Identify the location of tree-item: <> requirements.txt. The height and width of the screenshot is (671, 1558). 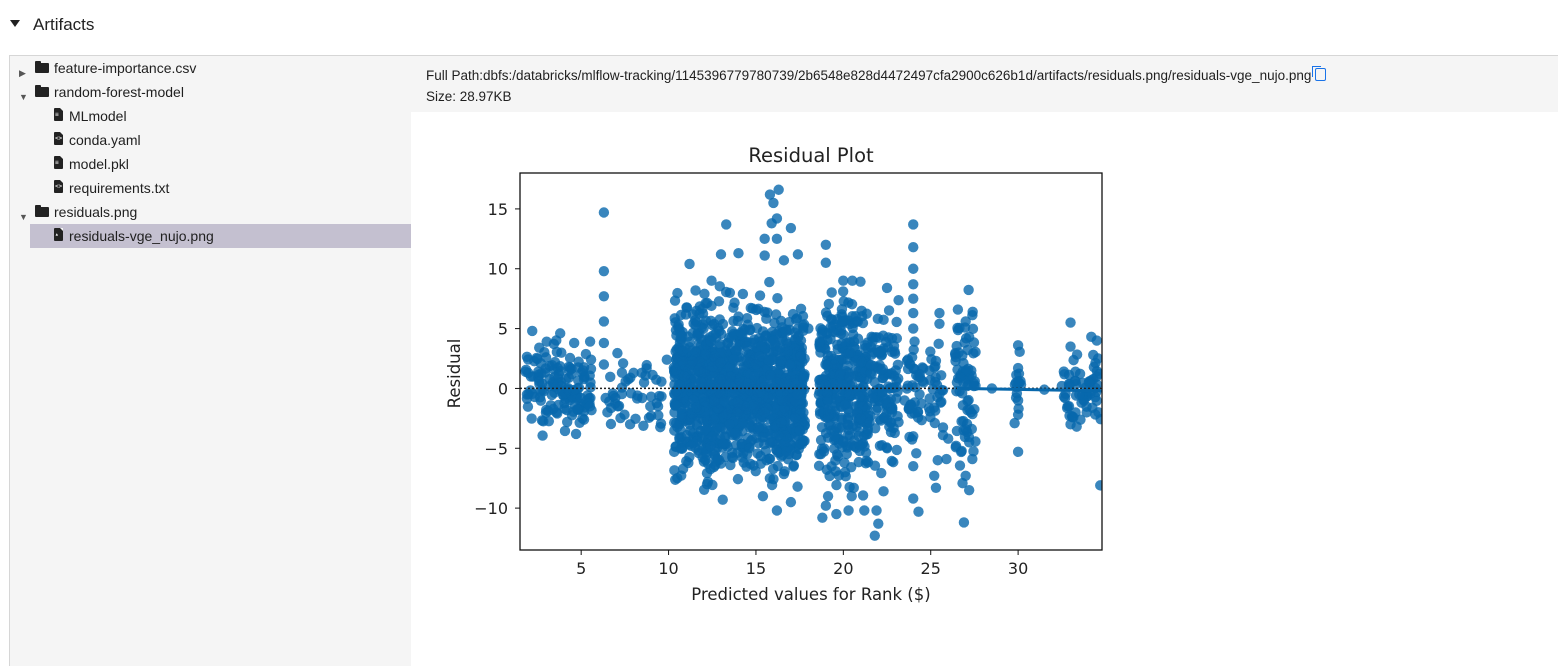
(210, 188).